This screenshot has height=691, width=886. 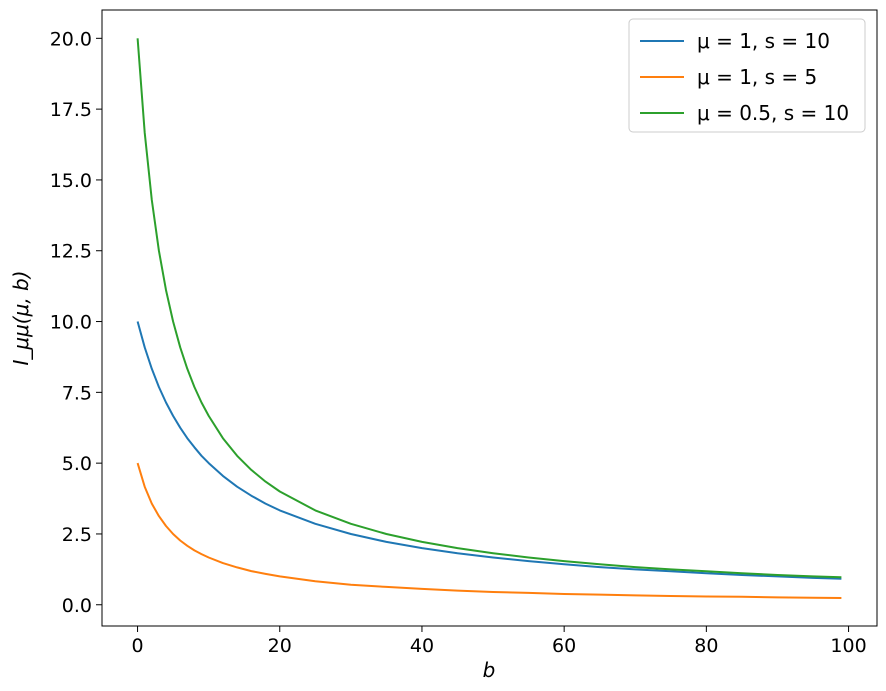 I want to click on x-axis-label: b, so click(x=489, y=670).